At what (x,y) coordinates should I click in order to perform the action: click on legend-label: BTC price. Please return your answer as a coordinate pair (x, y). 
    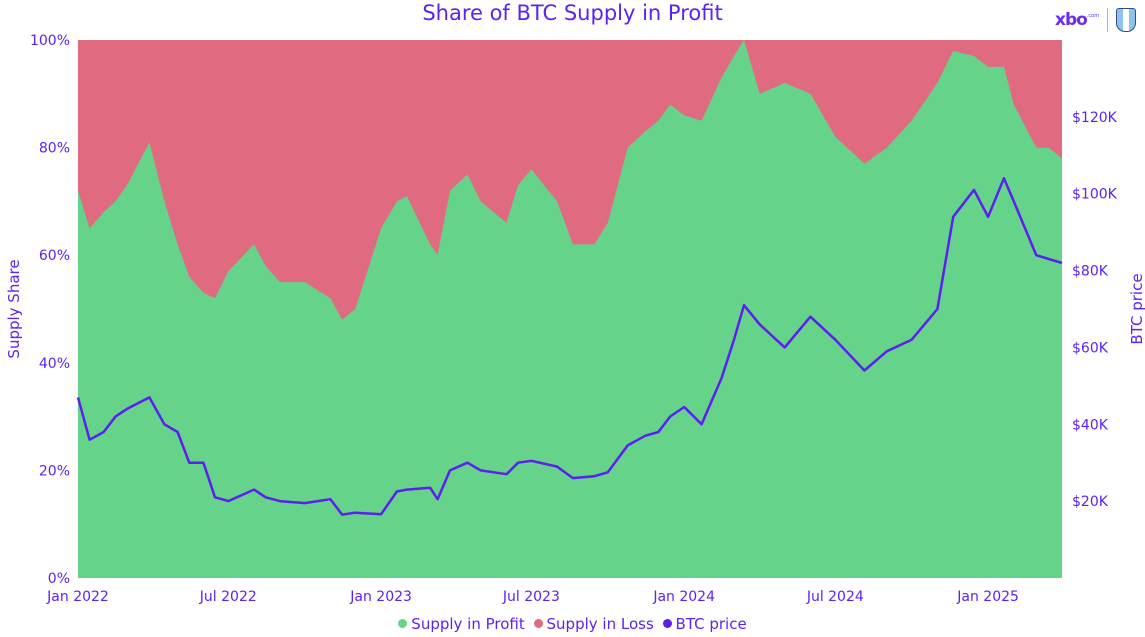
    Looking at the image, I should click on (711, 623).